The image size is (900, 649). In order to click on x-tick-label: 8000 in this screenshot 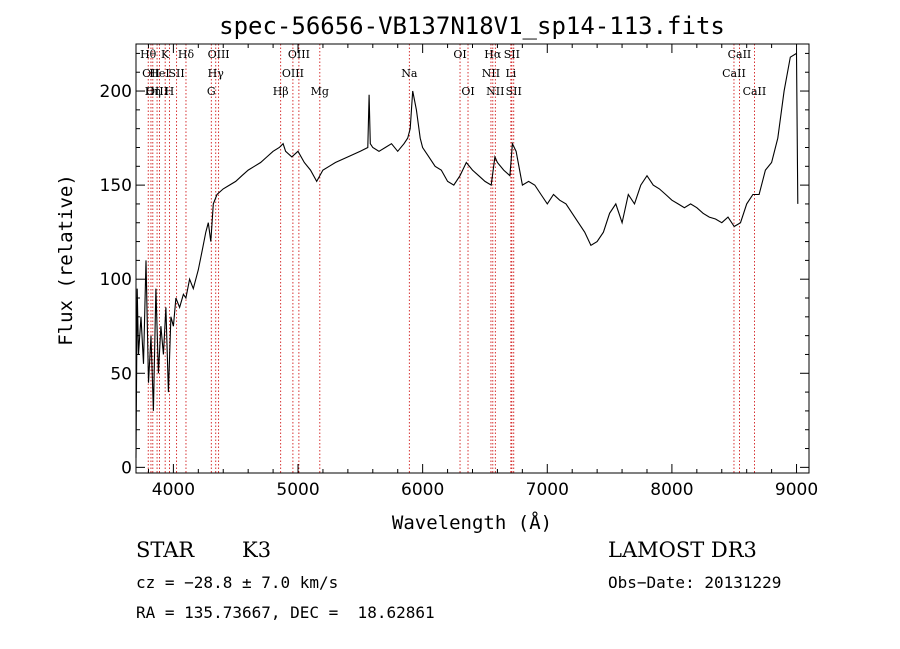, I will do `click(671, 490)`.